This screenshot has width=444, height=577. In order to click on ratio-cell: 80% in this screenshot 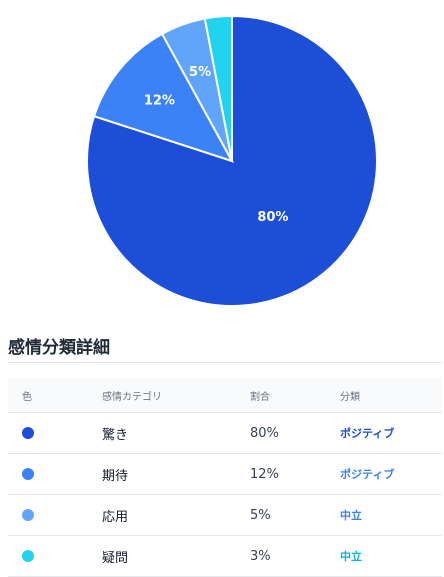, I will do `click(295, 433)`.